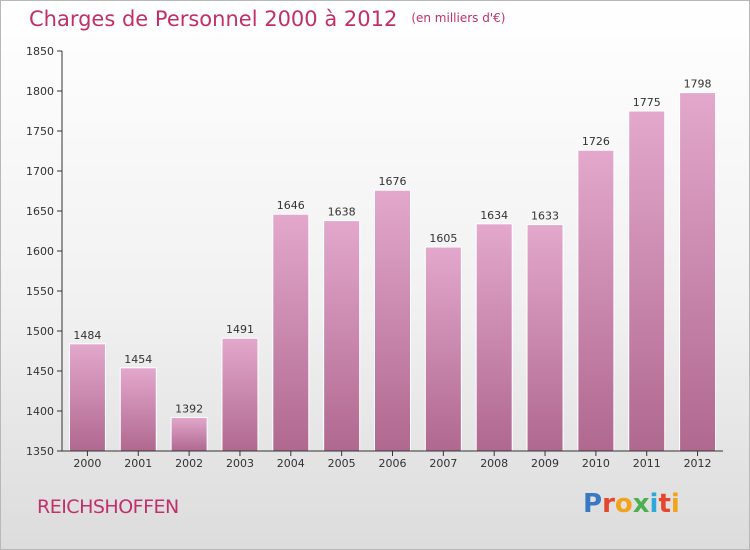 The width and height of the screenshot is (750, 550). What do you see at coordinates (698, 463) in the screenshot?
I see `x-tick-label: 2012` at bounding box center [698, 463].